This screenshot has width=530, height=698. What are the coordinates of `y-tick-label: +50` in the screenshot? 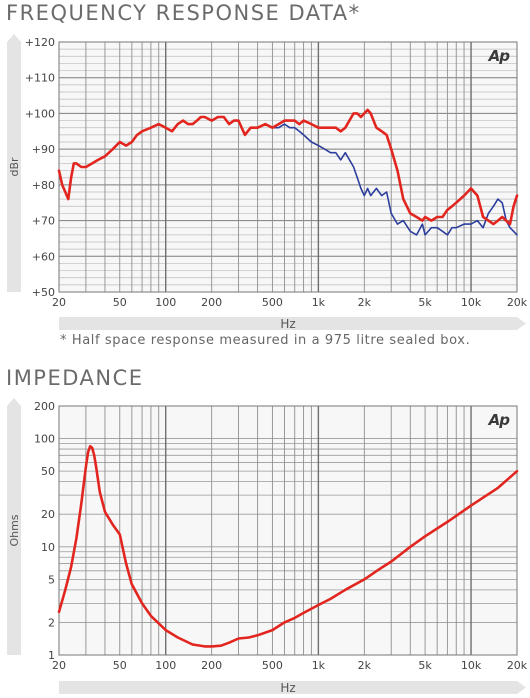 It's located at (43, 292).